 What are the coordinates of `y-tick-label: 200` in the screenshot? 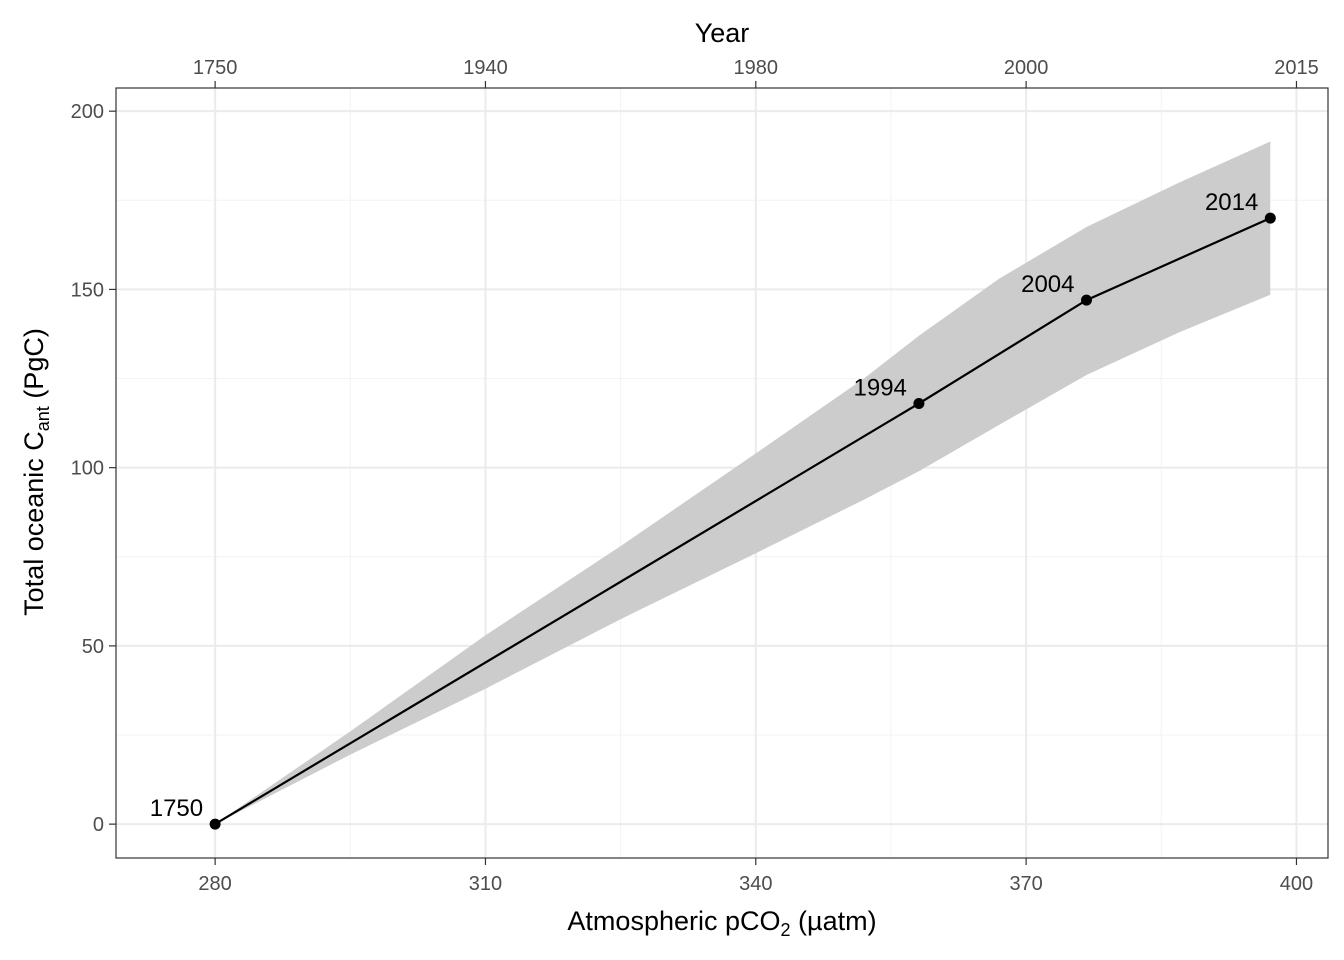 It's located at (87, 112).